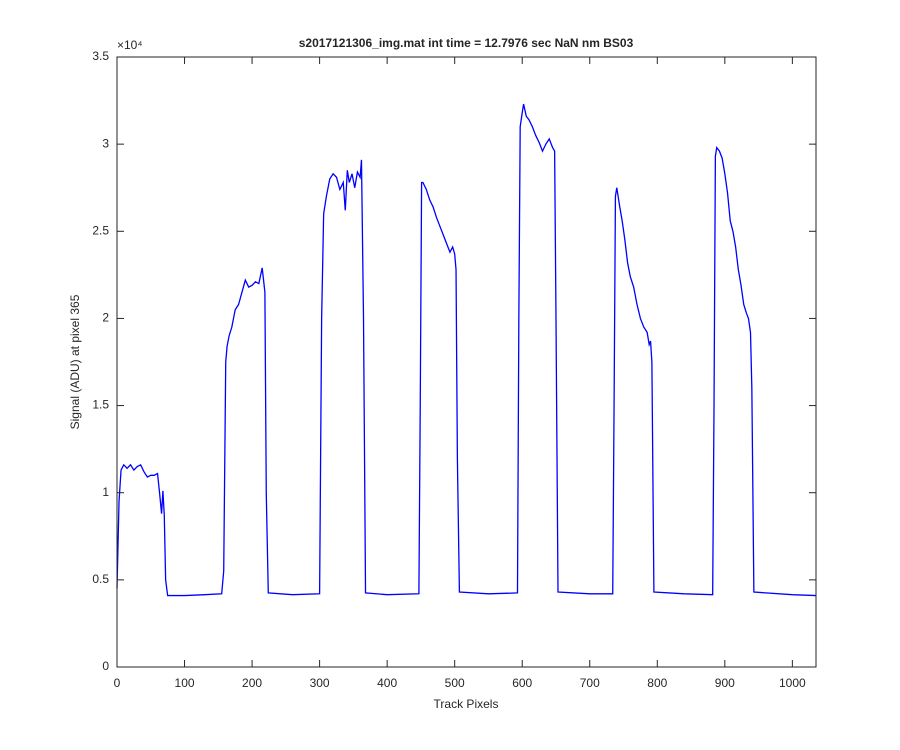 Image resolution: width=900 pixels, height=750 pixels. Describe the element at coordinates (105, 666) in the screenshot. I see `y-tick-label: 0` at that location.